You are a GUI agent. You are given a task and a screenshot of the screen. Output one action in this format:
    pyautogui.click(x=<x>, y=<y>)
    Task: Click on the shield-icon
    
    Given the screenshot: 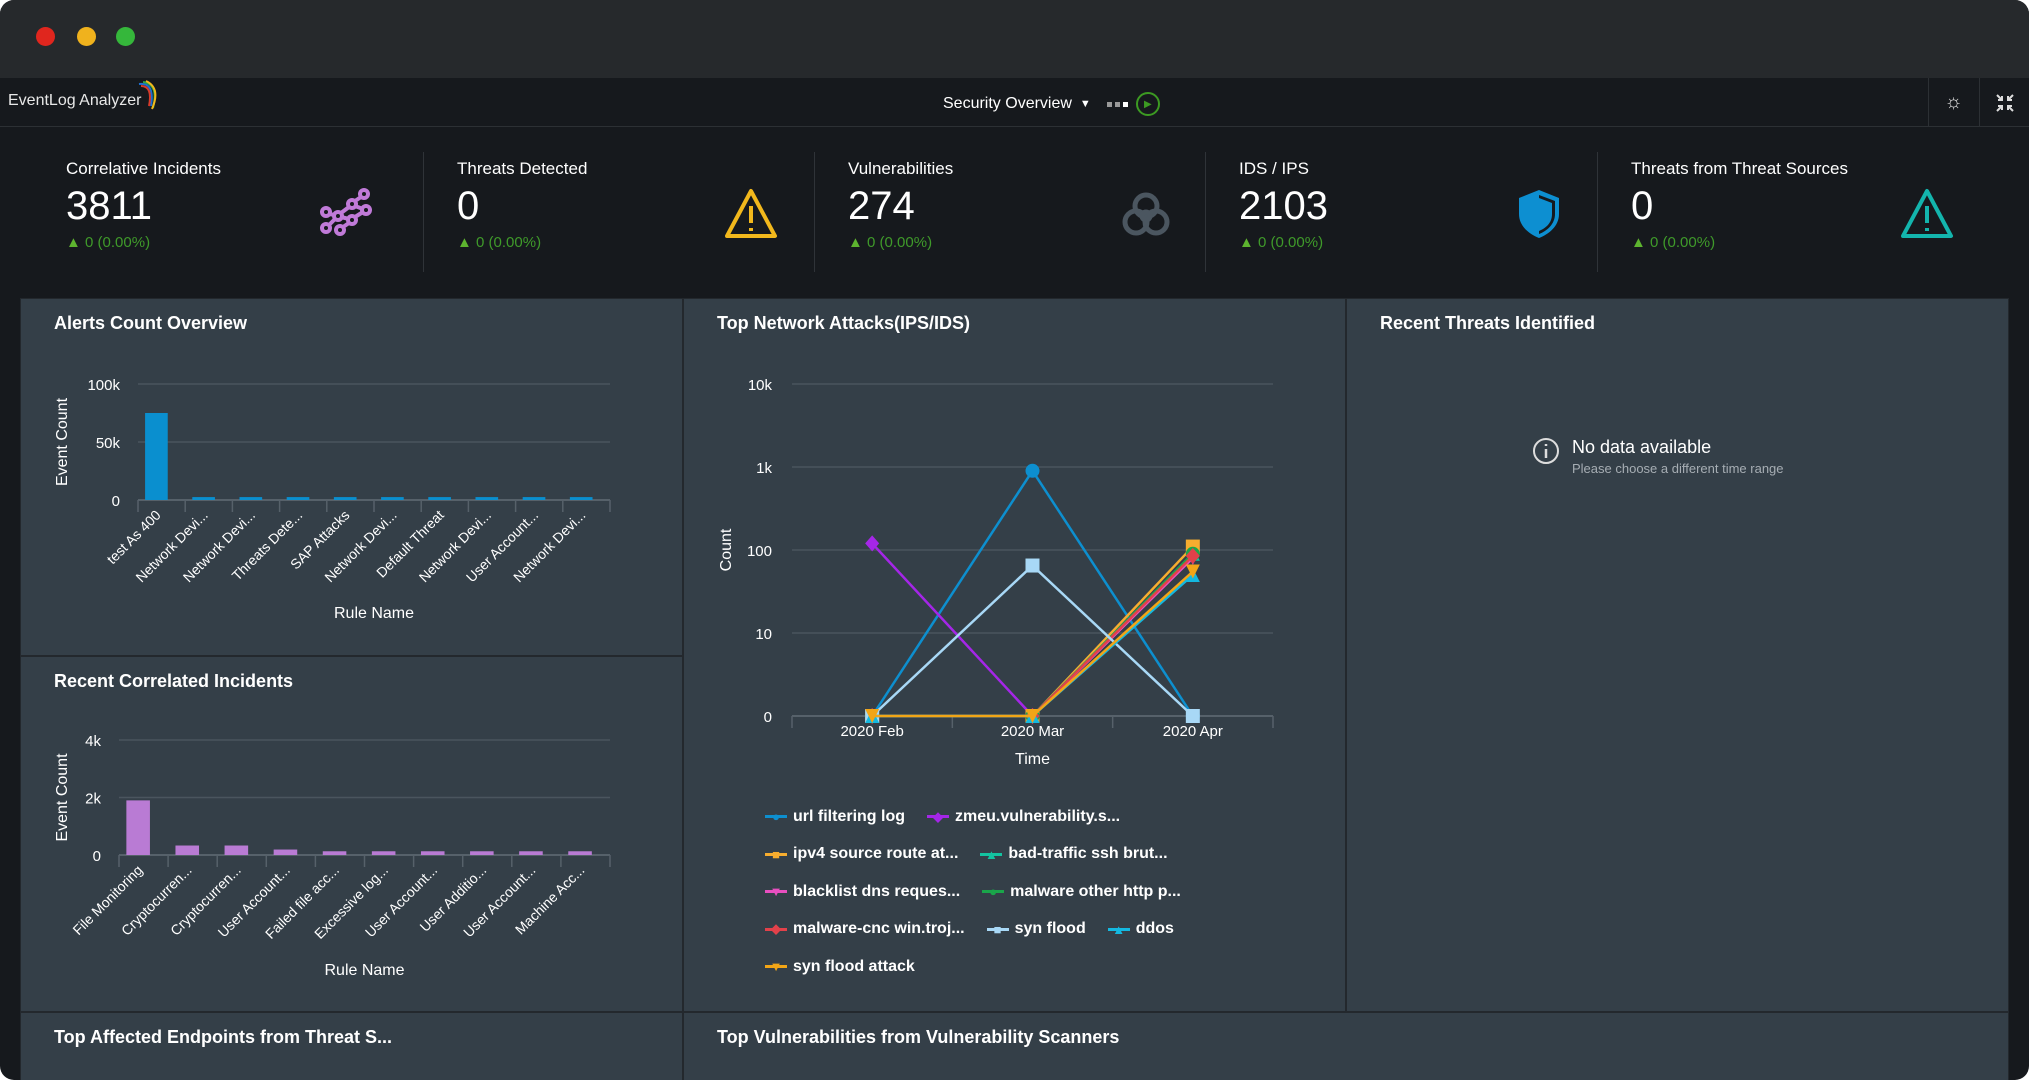 What is the action you would take?
    pyautogui.click(x=1539, y=214)
    